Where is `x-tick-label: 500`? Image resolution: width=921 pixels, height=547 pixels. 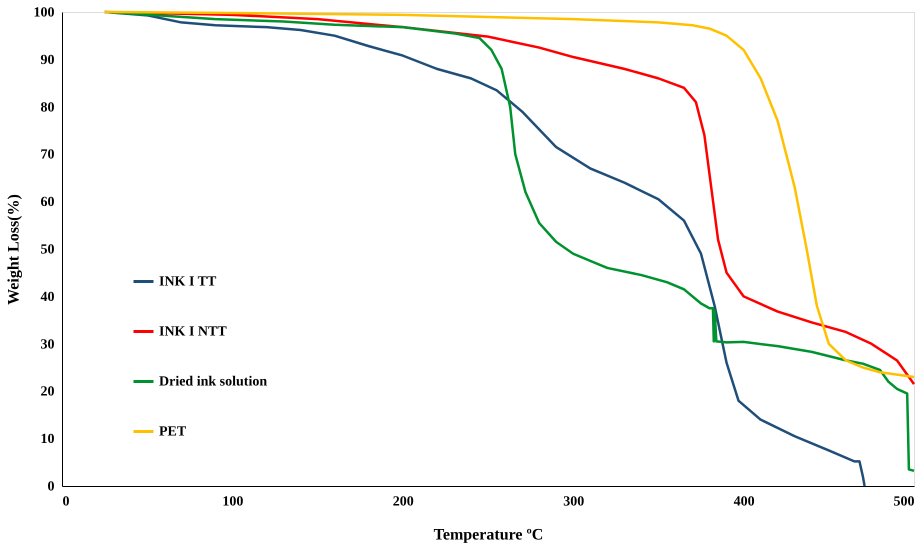 x-tick-label: 500 is located at coordinates (904, 502).